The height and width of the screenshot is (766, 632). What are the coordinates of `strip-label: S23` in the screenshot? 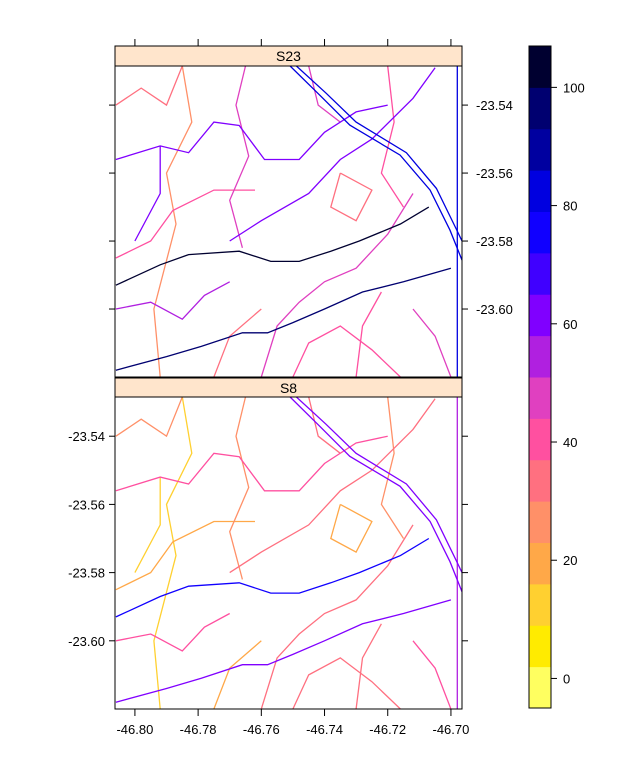 It's located at (288, 56).